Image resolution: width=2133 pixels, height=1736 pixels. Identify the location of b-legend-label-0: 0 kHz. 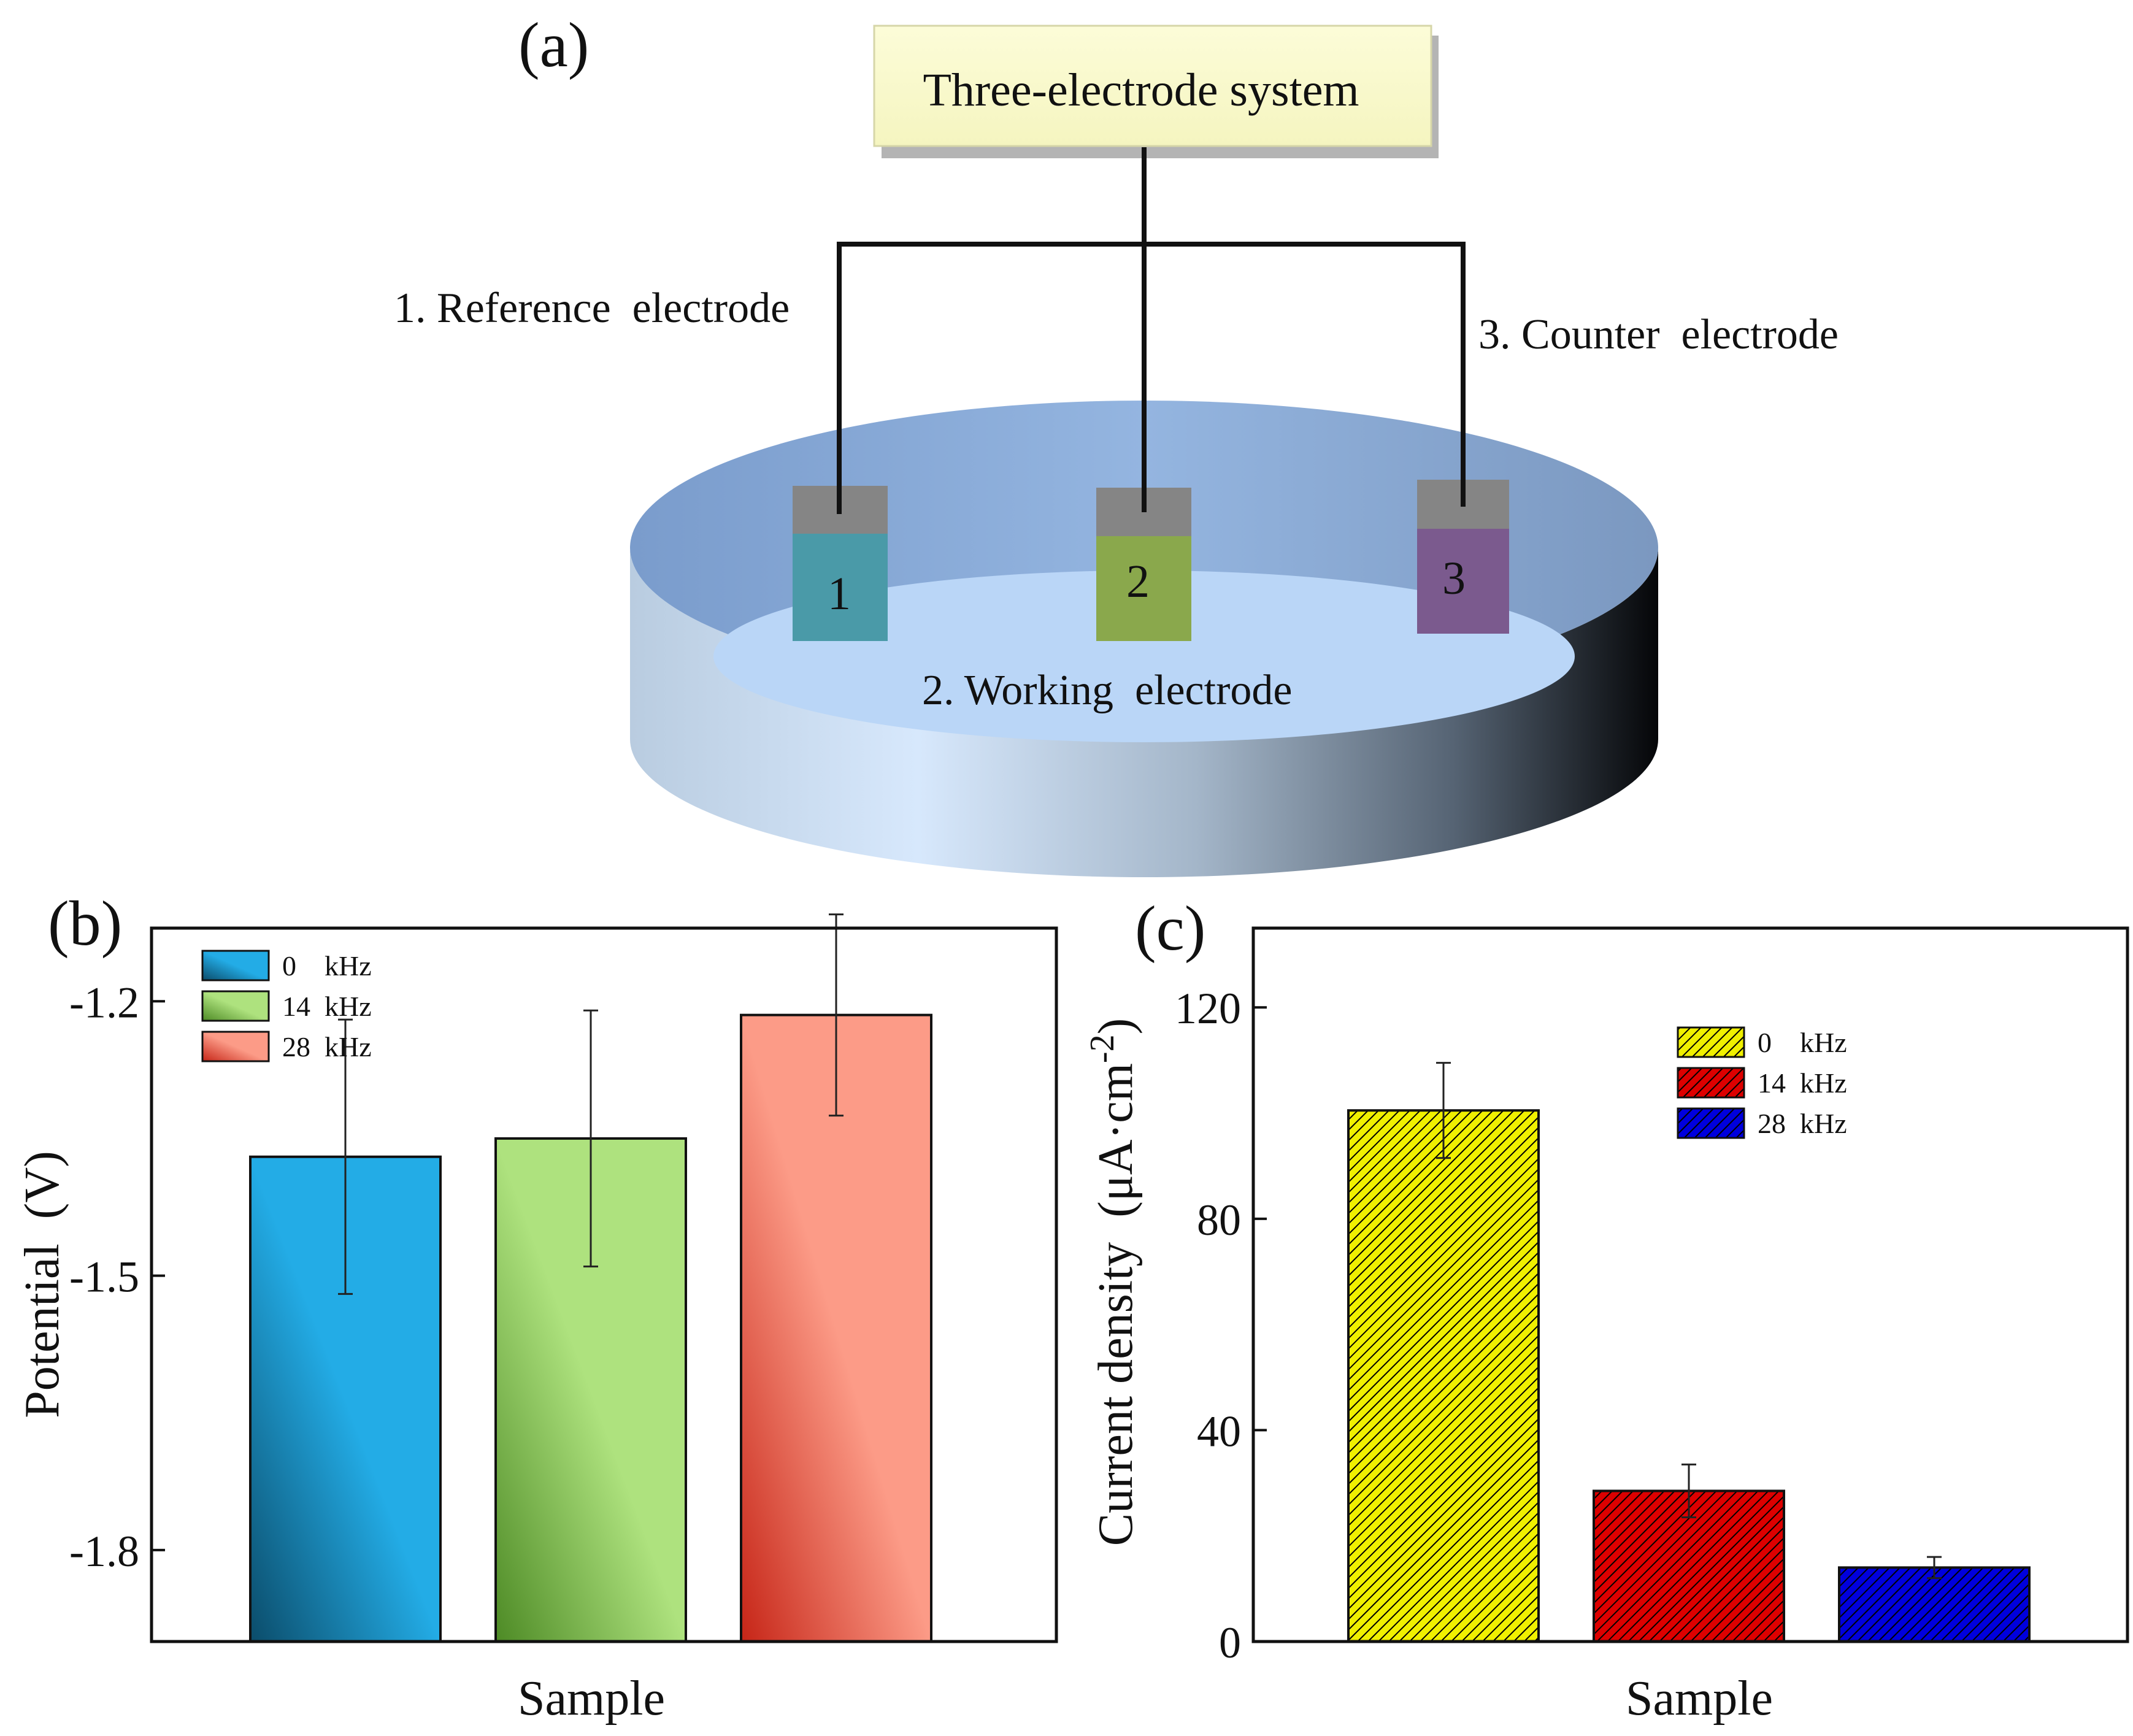
(327, 966).